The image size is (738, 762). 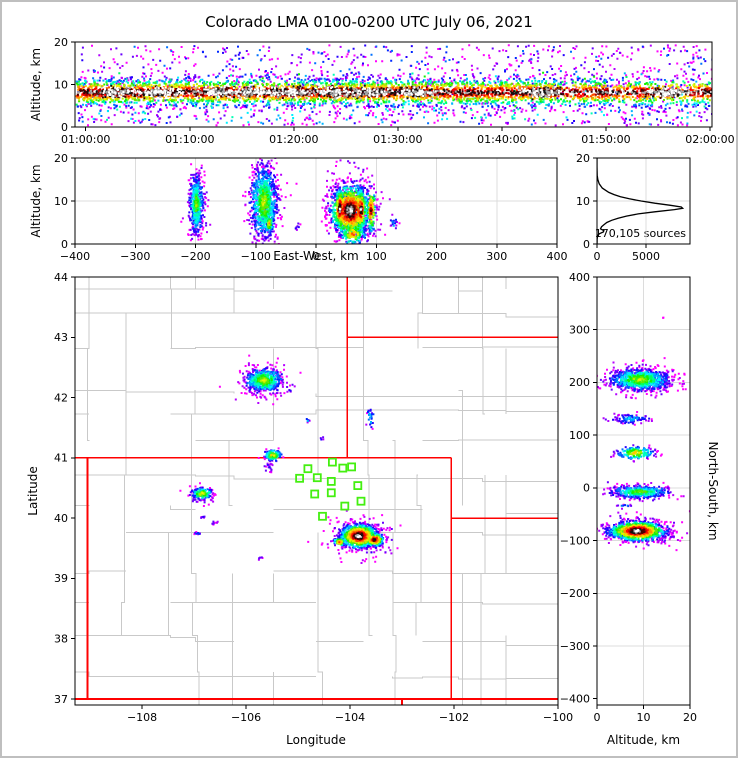 I want to click on ns-cross-section-ylabel: North-South, km, so click(x=713, y=490).